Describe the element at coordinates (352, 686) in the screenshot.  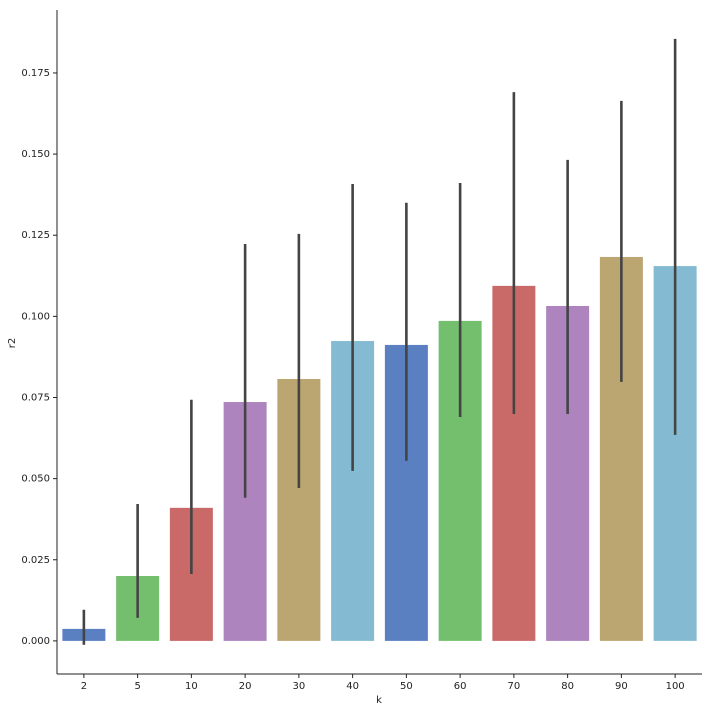
I see `x-tick-label: 40` at that location.